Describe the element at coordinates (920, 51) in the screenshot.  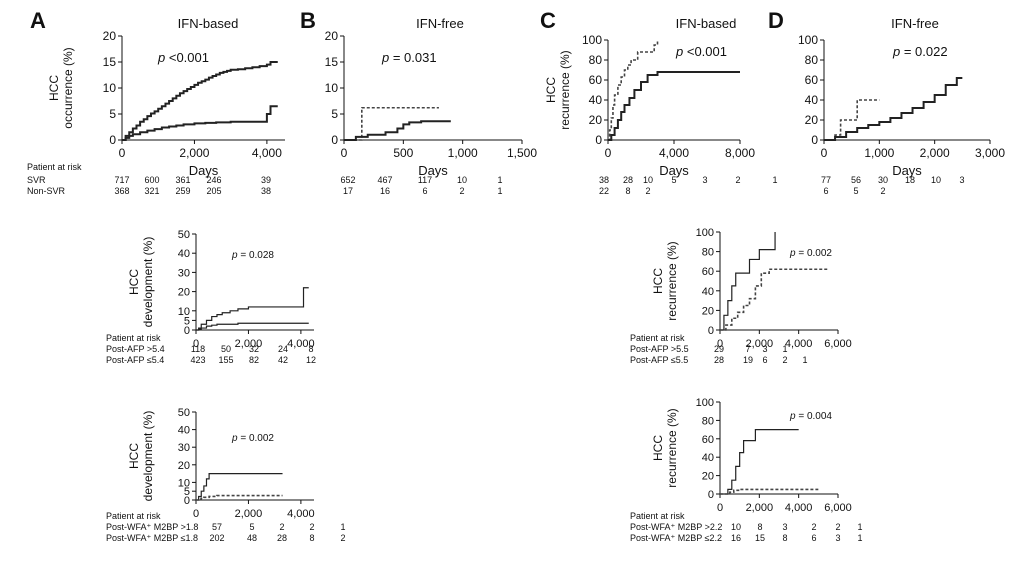
I see `panel-d-pvalue: p = 0.022` at that location.